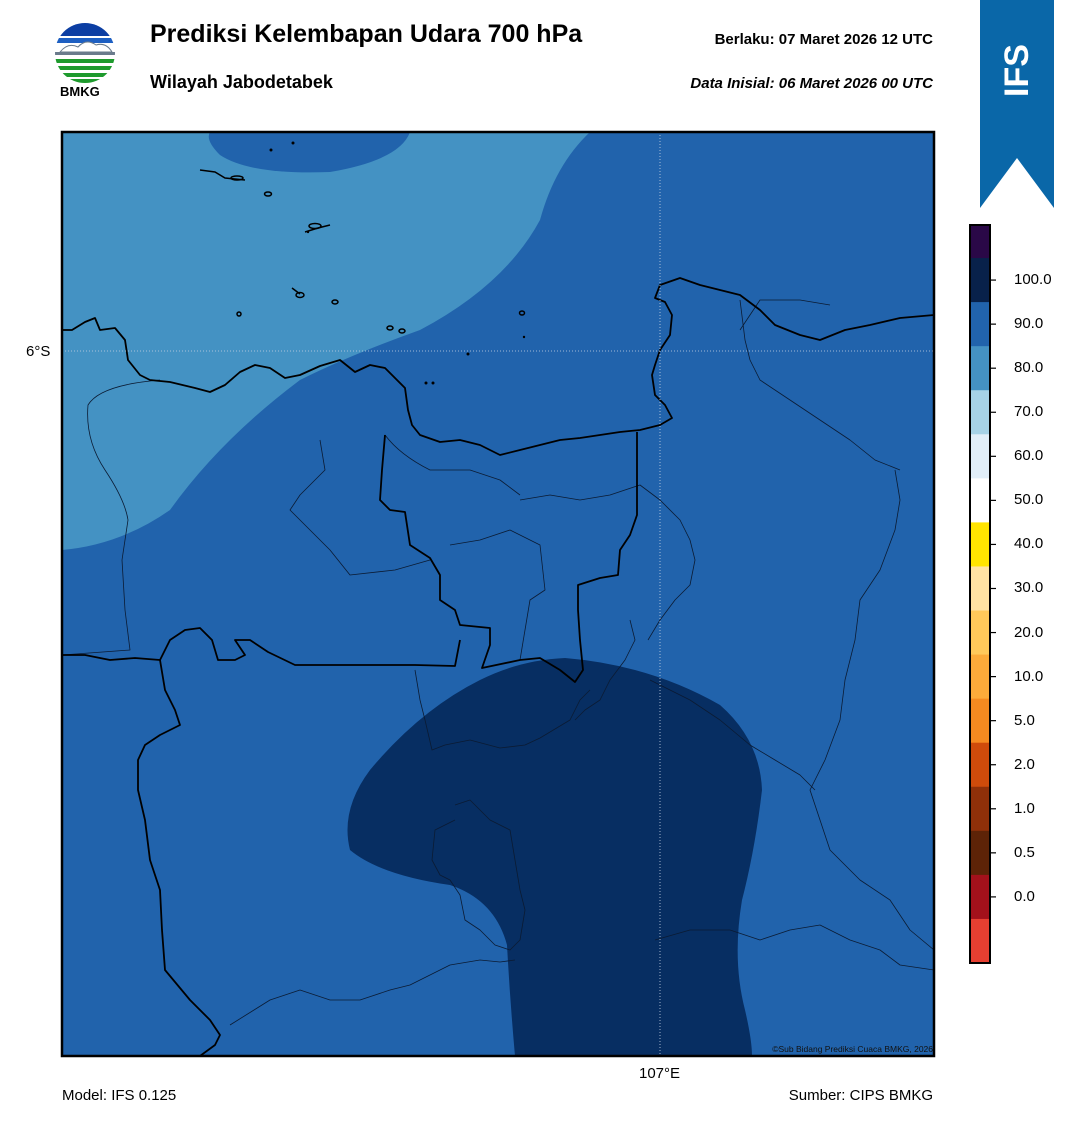  I want to click on map-title: Prediksi Kelembapan Udara 700 hPa, so click(366, 34).